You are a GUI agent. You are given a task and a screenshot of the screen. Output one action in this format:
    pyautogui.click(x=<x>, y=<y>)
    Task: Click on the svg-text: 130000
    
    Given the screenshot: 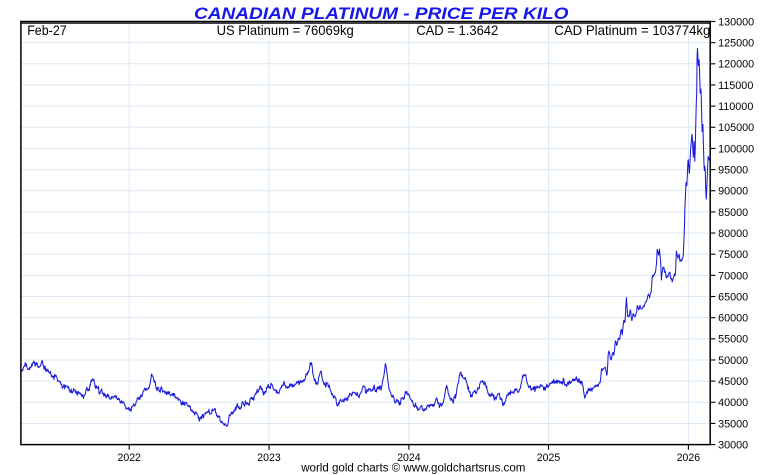 What is the action you would take?
    pyautogui.click(x=736, y=22)
    